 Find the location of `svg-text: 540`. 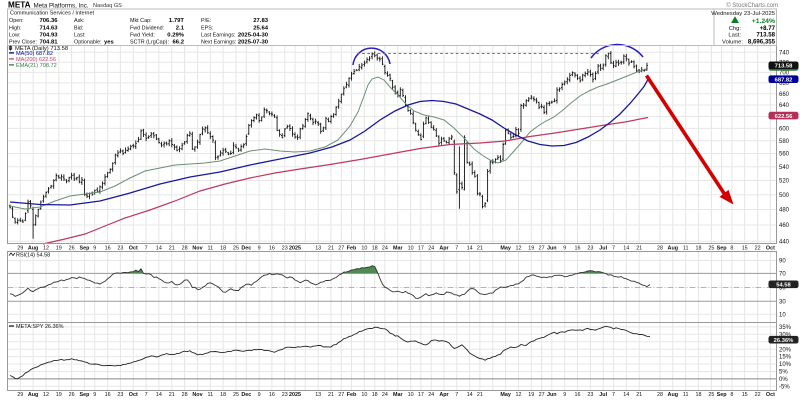

svg-text: 540 is located at coordinates (784, 168).